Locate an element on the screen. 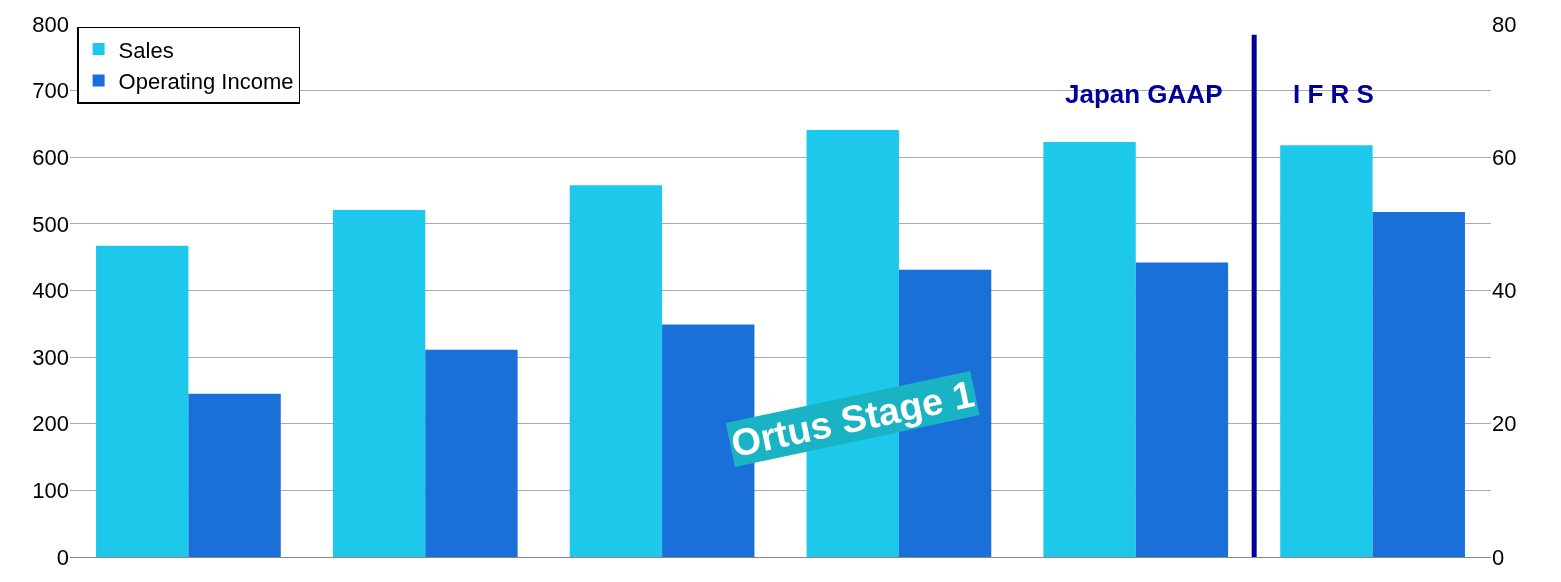 The width and height of the screenshot is (1561, 582). y2-tick-label: 40 is located at coordinates (1504, 291).